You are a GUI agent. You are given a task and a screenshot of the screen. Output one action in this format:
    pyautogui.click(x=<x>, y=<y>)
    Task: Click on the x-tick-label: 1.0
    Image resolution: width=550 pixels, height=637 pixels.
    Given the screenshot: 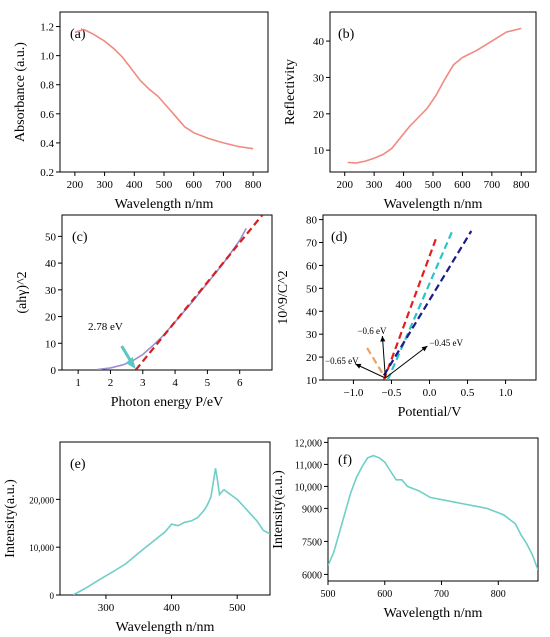 What is the action you would take?
    pyautogui.click(x=506, y=393)
    